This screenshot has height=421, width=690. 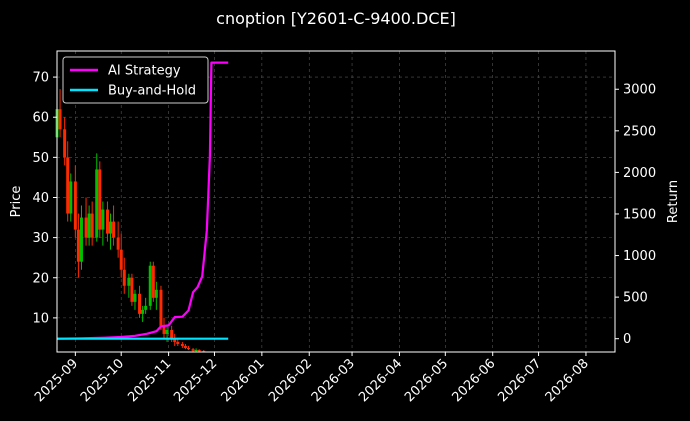 I want to click on y-axis-label-right: Return, so click(x=673, y=201).